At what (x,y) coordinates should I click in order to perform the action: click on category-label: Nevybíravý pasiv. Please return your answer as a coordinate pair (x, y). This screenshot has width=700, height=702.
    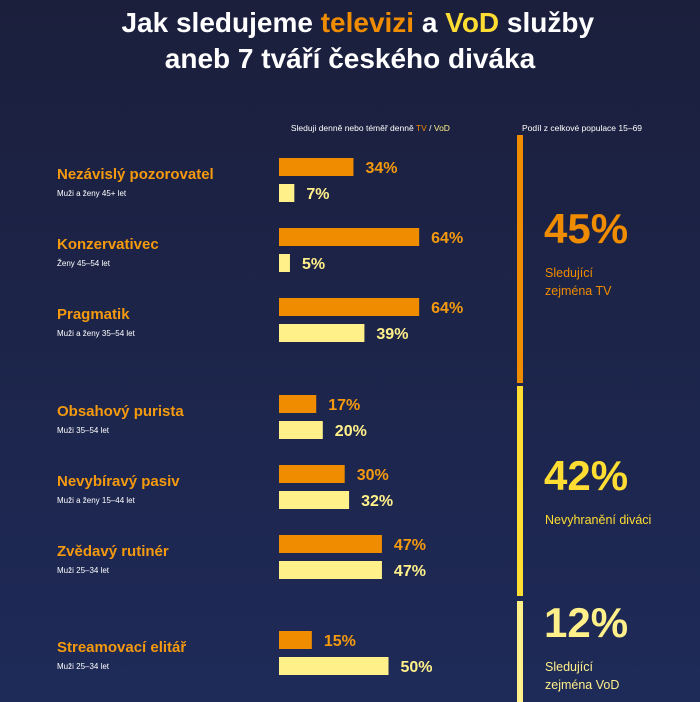
    Looking at the image, I should click on (118, 481).